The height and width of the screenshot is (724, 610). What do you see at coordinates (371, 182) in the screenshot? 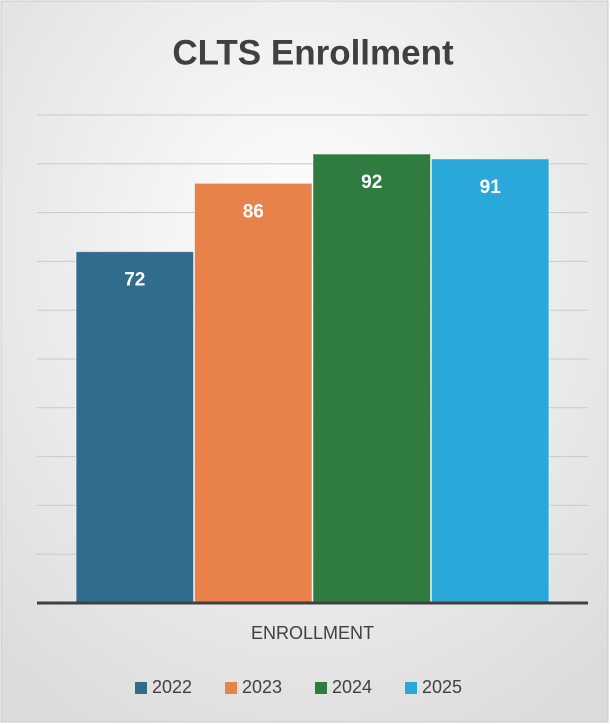
I see `data-label: 92` at bounding box center [371, 182].